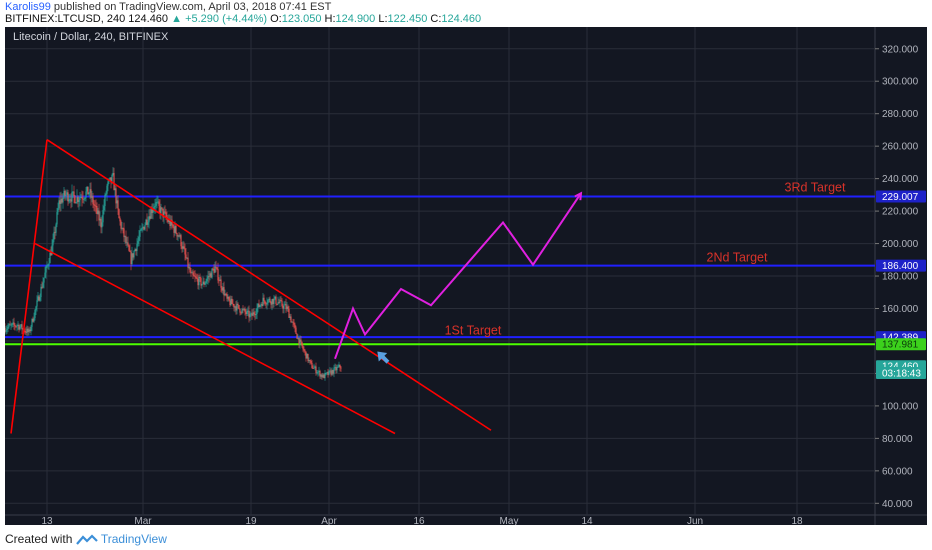 The width and height of the screenshot is (932, 550). I want to click on open-label: O:, so click(276, 19).